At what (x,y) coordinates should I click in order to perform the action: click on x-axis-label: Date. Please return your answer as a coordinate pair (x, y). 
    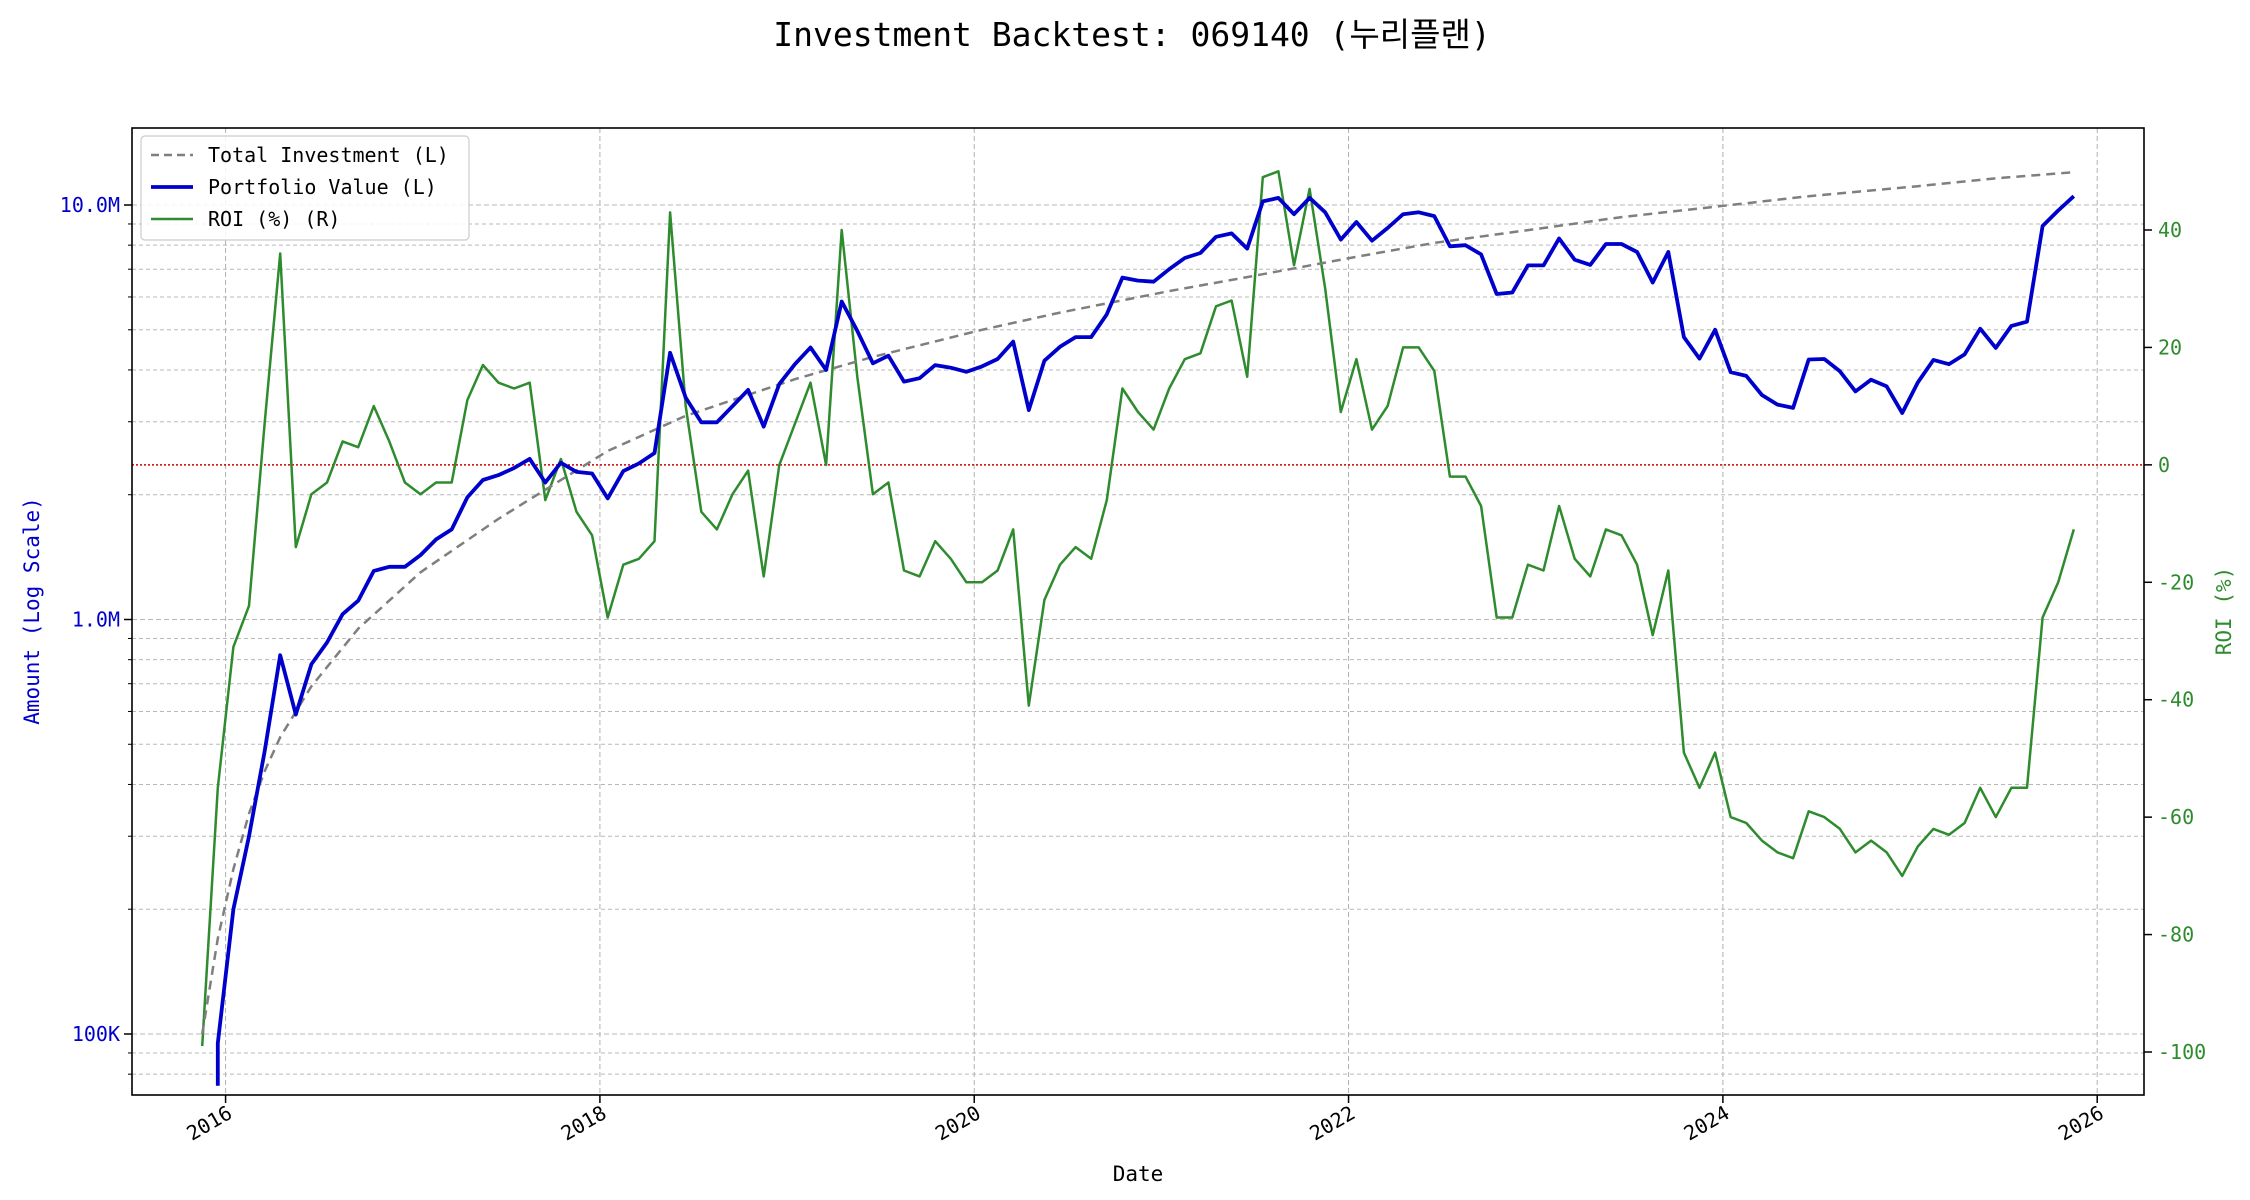
    Looking at the image, I should click on (1138, 1174).